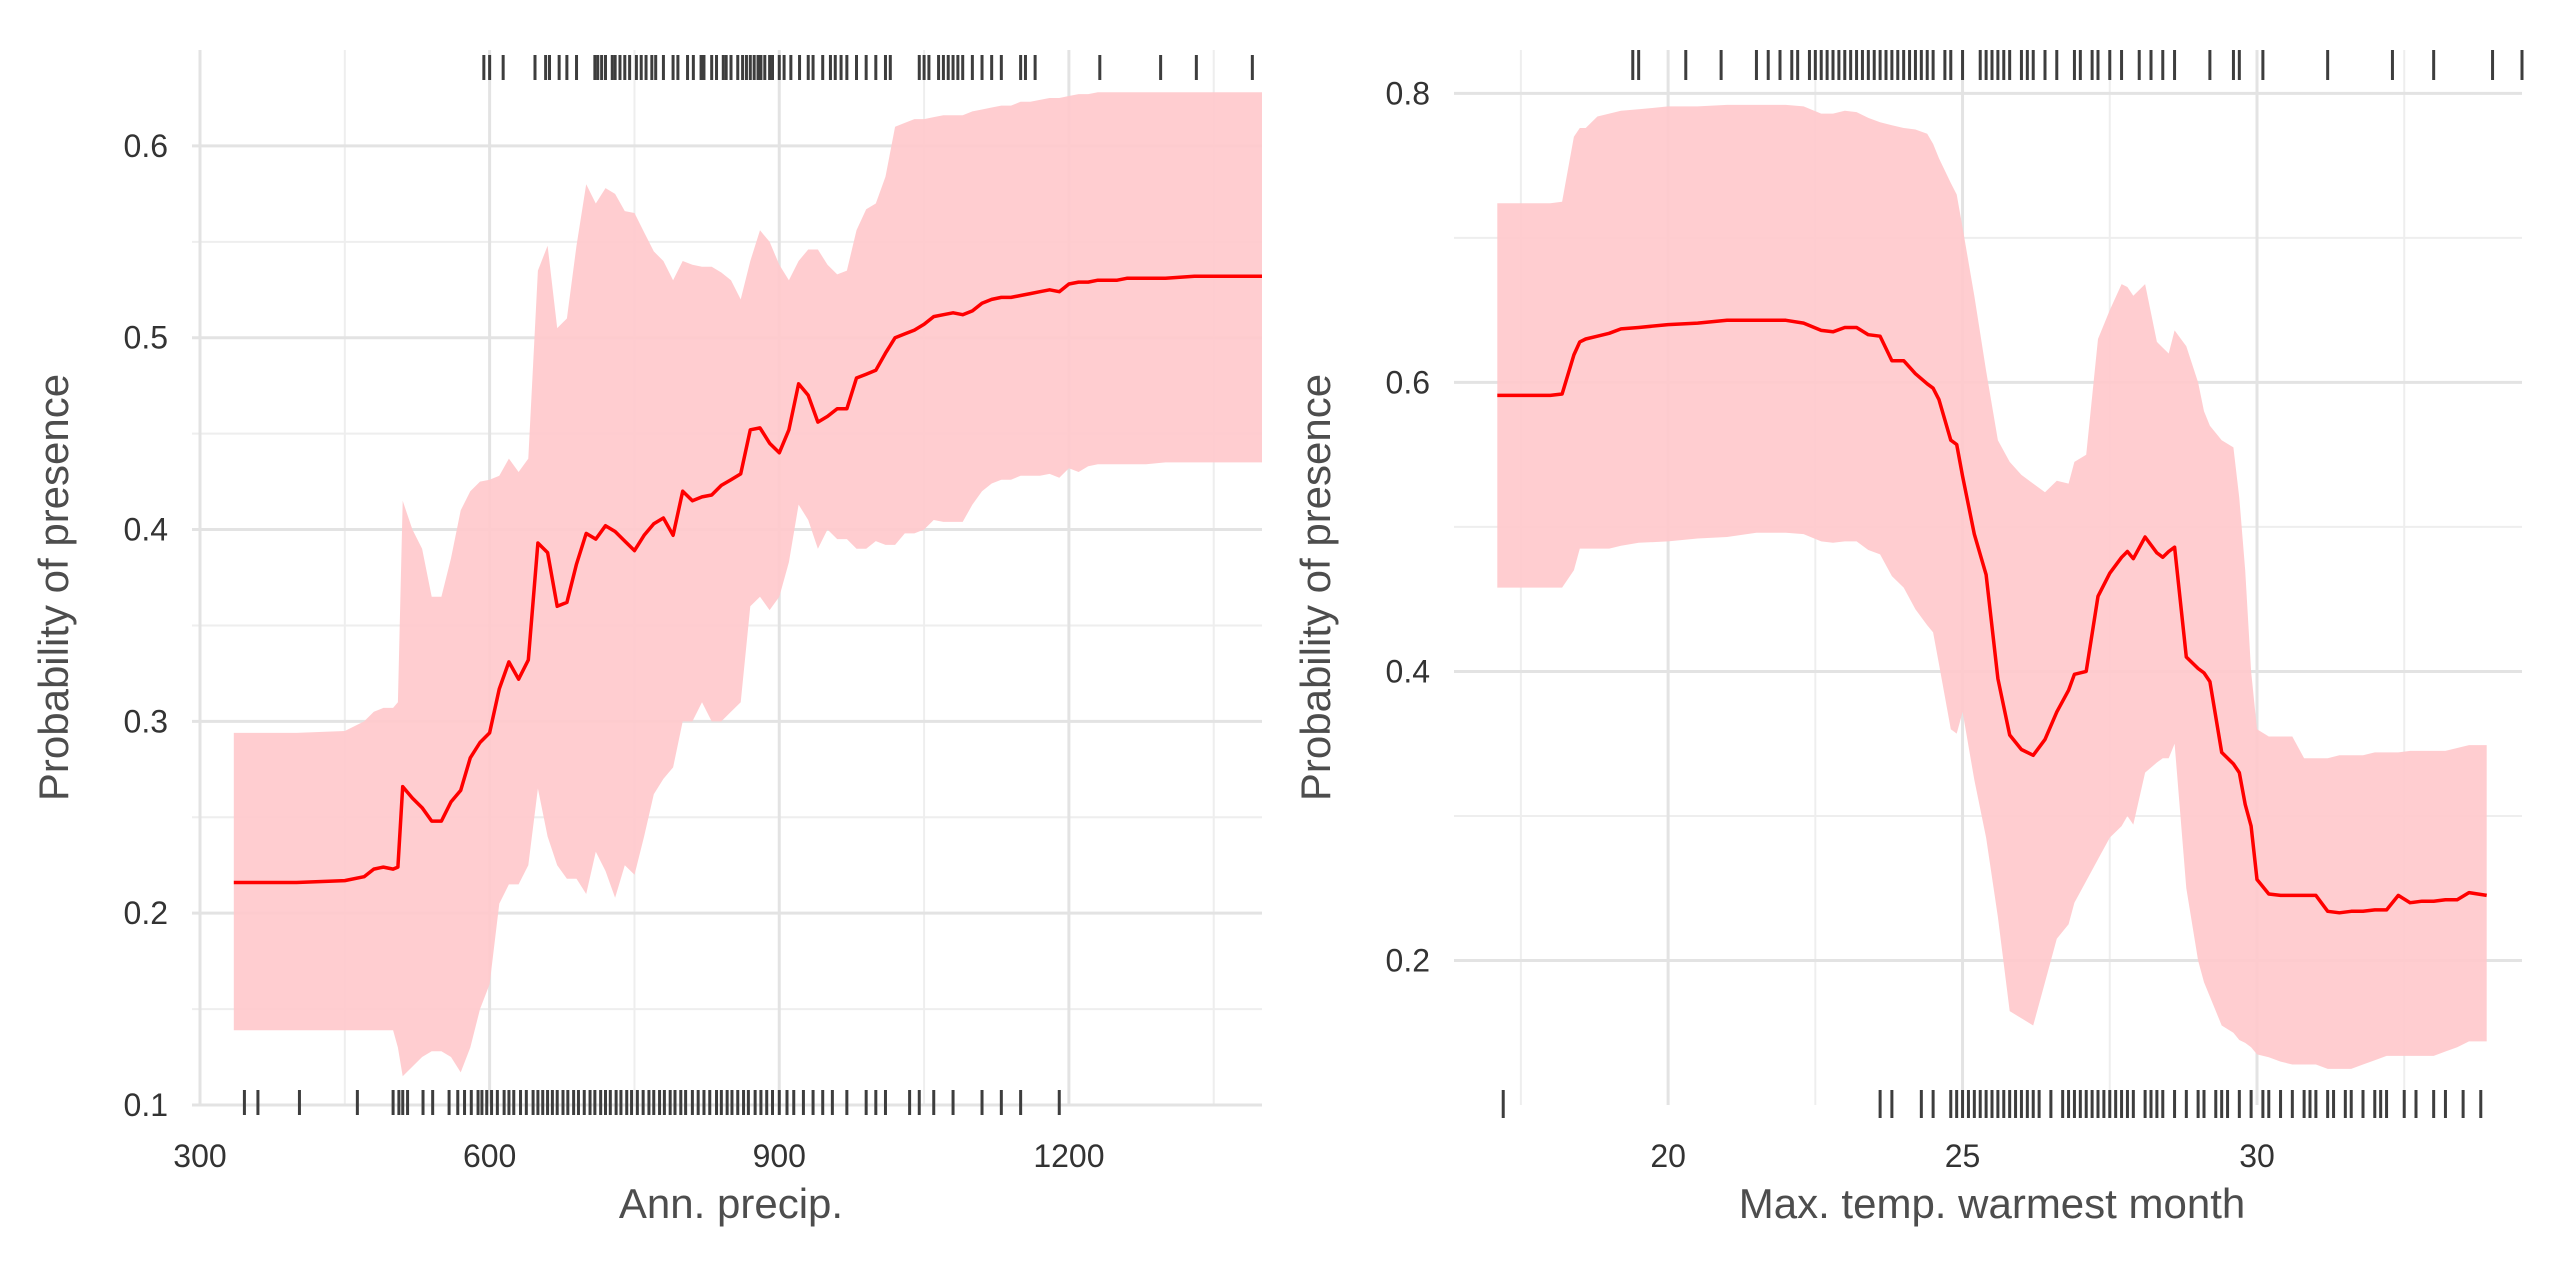 This screenshot has height=1280, width=2560. Describe the element at coordinates (2257, 1156) in the screenshot. I see `x-tick-label: 30` at that location.